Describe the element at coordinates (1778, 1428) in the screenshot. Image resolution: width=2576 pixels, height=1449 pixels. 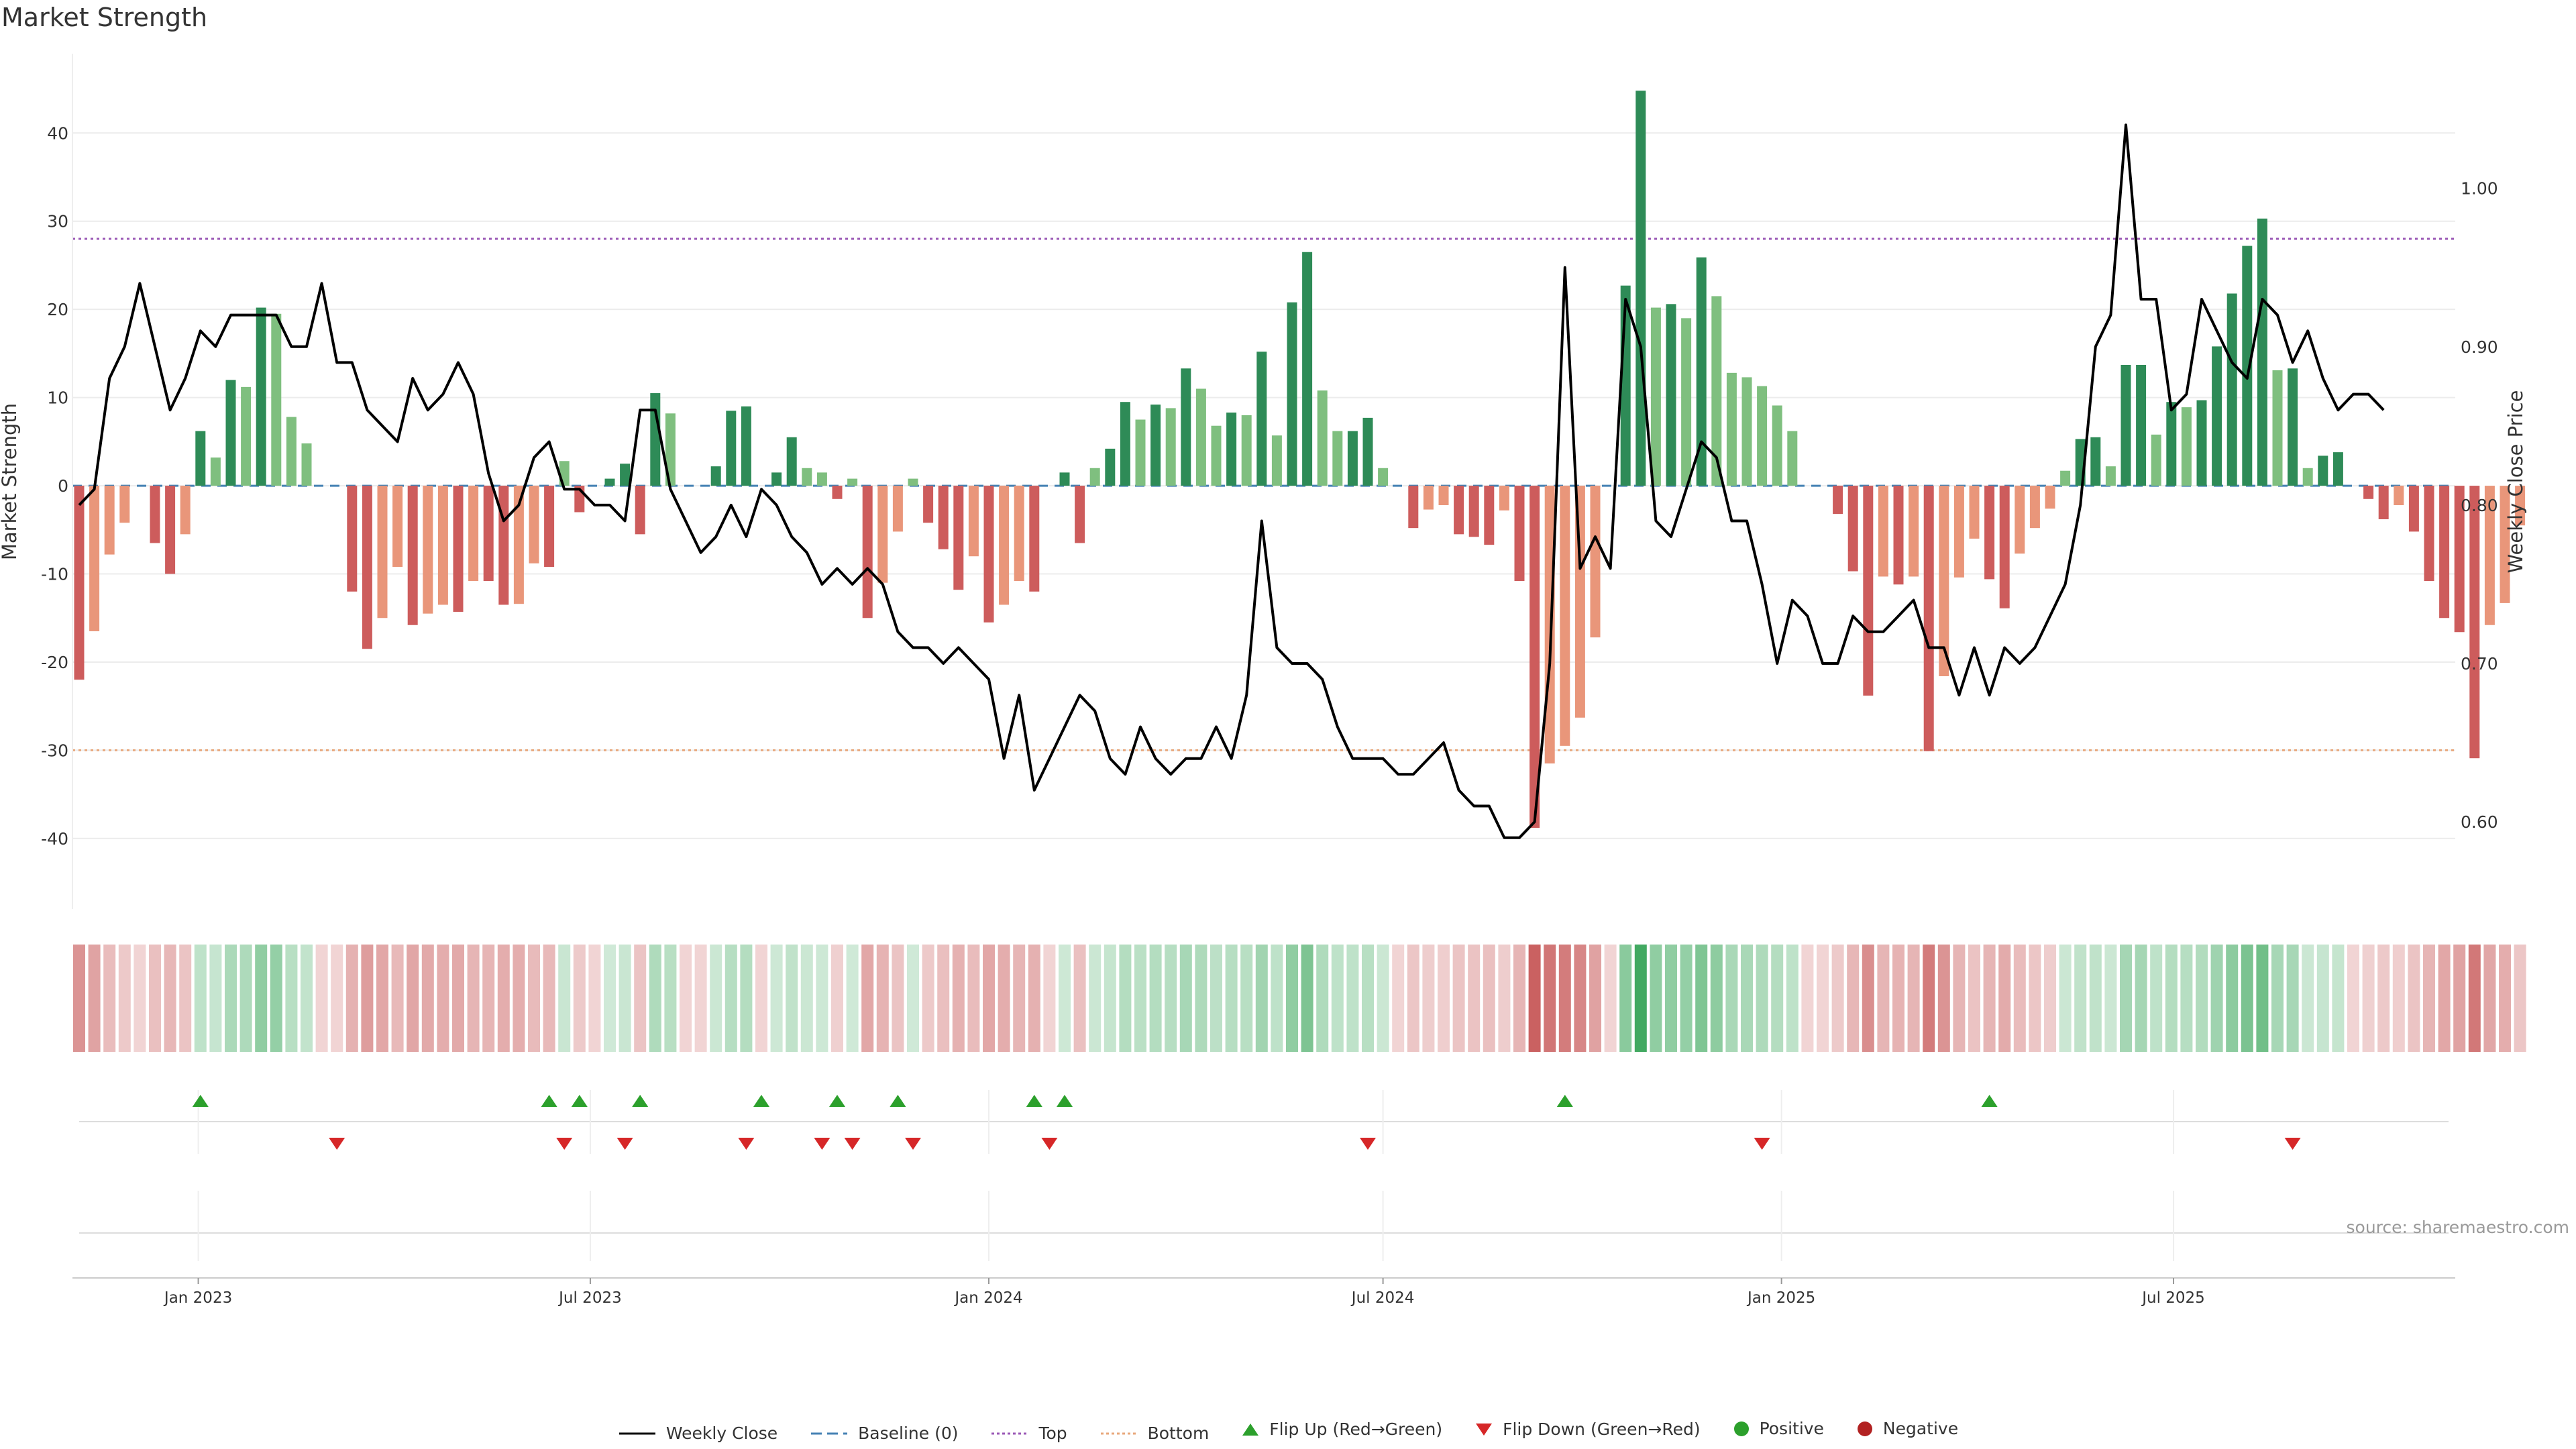
I see `legend-item-positive: Positive` at that location.